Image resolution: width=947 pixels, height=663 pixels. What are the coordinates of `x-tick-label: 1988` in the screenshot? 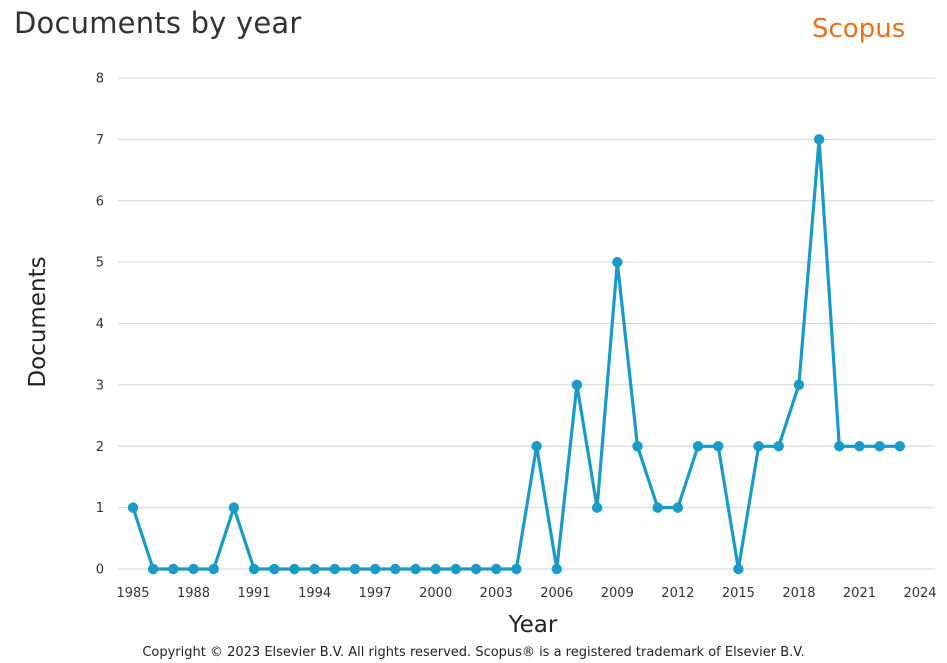 It's located at (193, 593).